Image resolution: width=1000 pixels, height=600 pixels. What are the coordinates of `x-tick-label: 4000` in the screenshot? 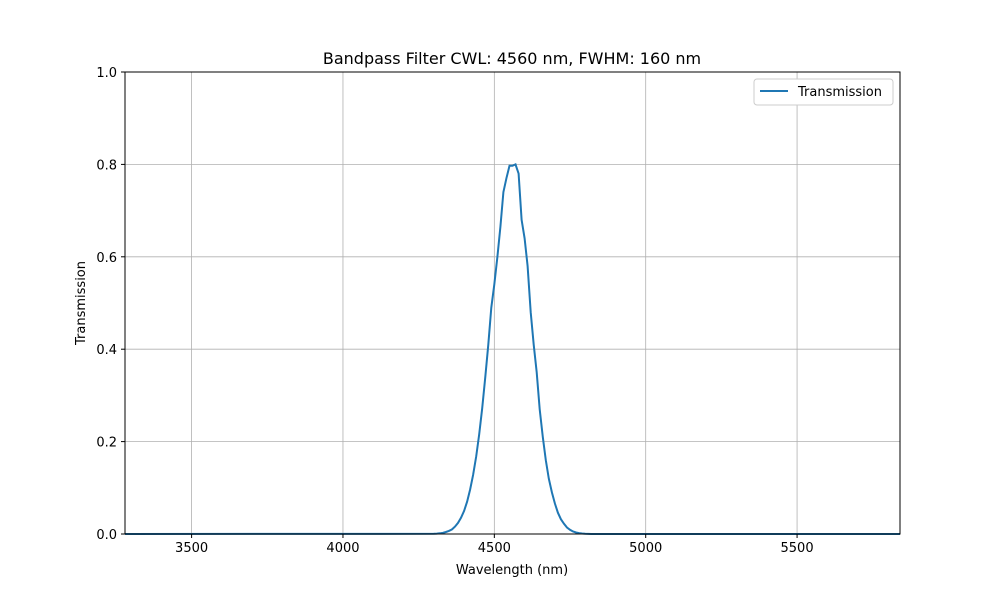 It's located at (342, 548).